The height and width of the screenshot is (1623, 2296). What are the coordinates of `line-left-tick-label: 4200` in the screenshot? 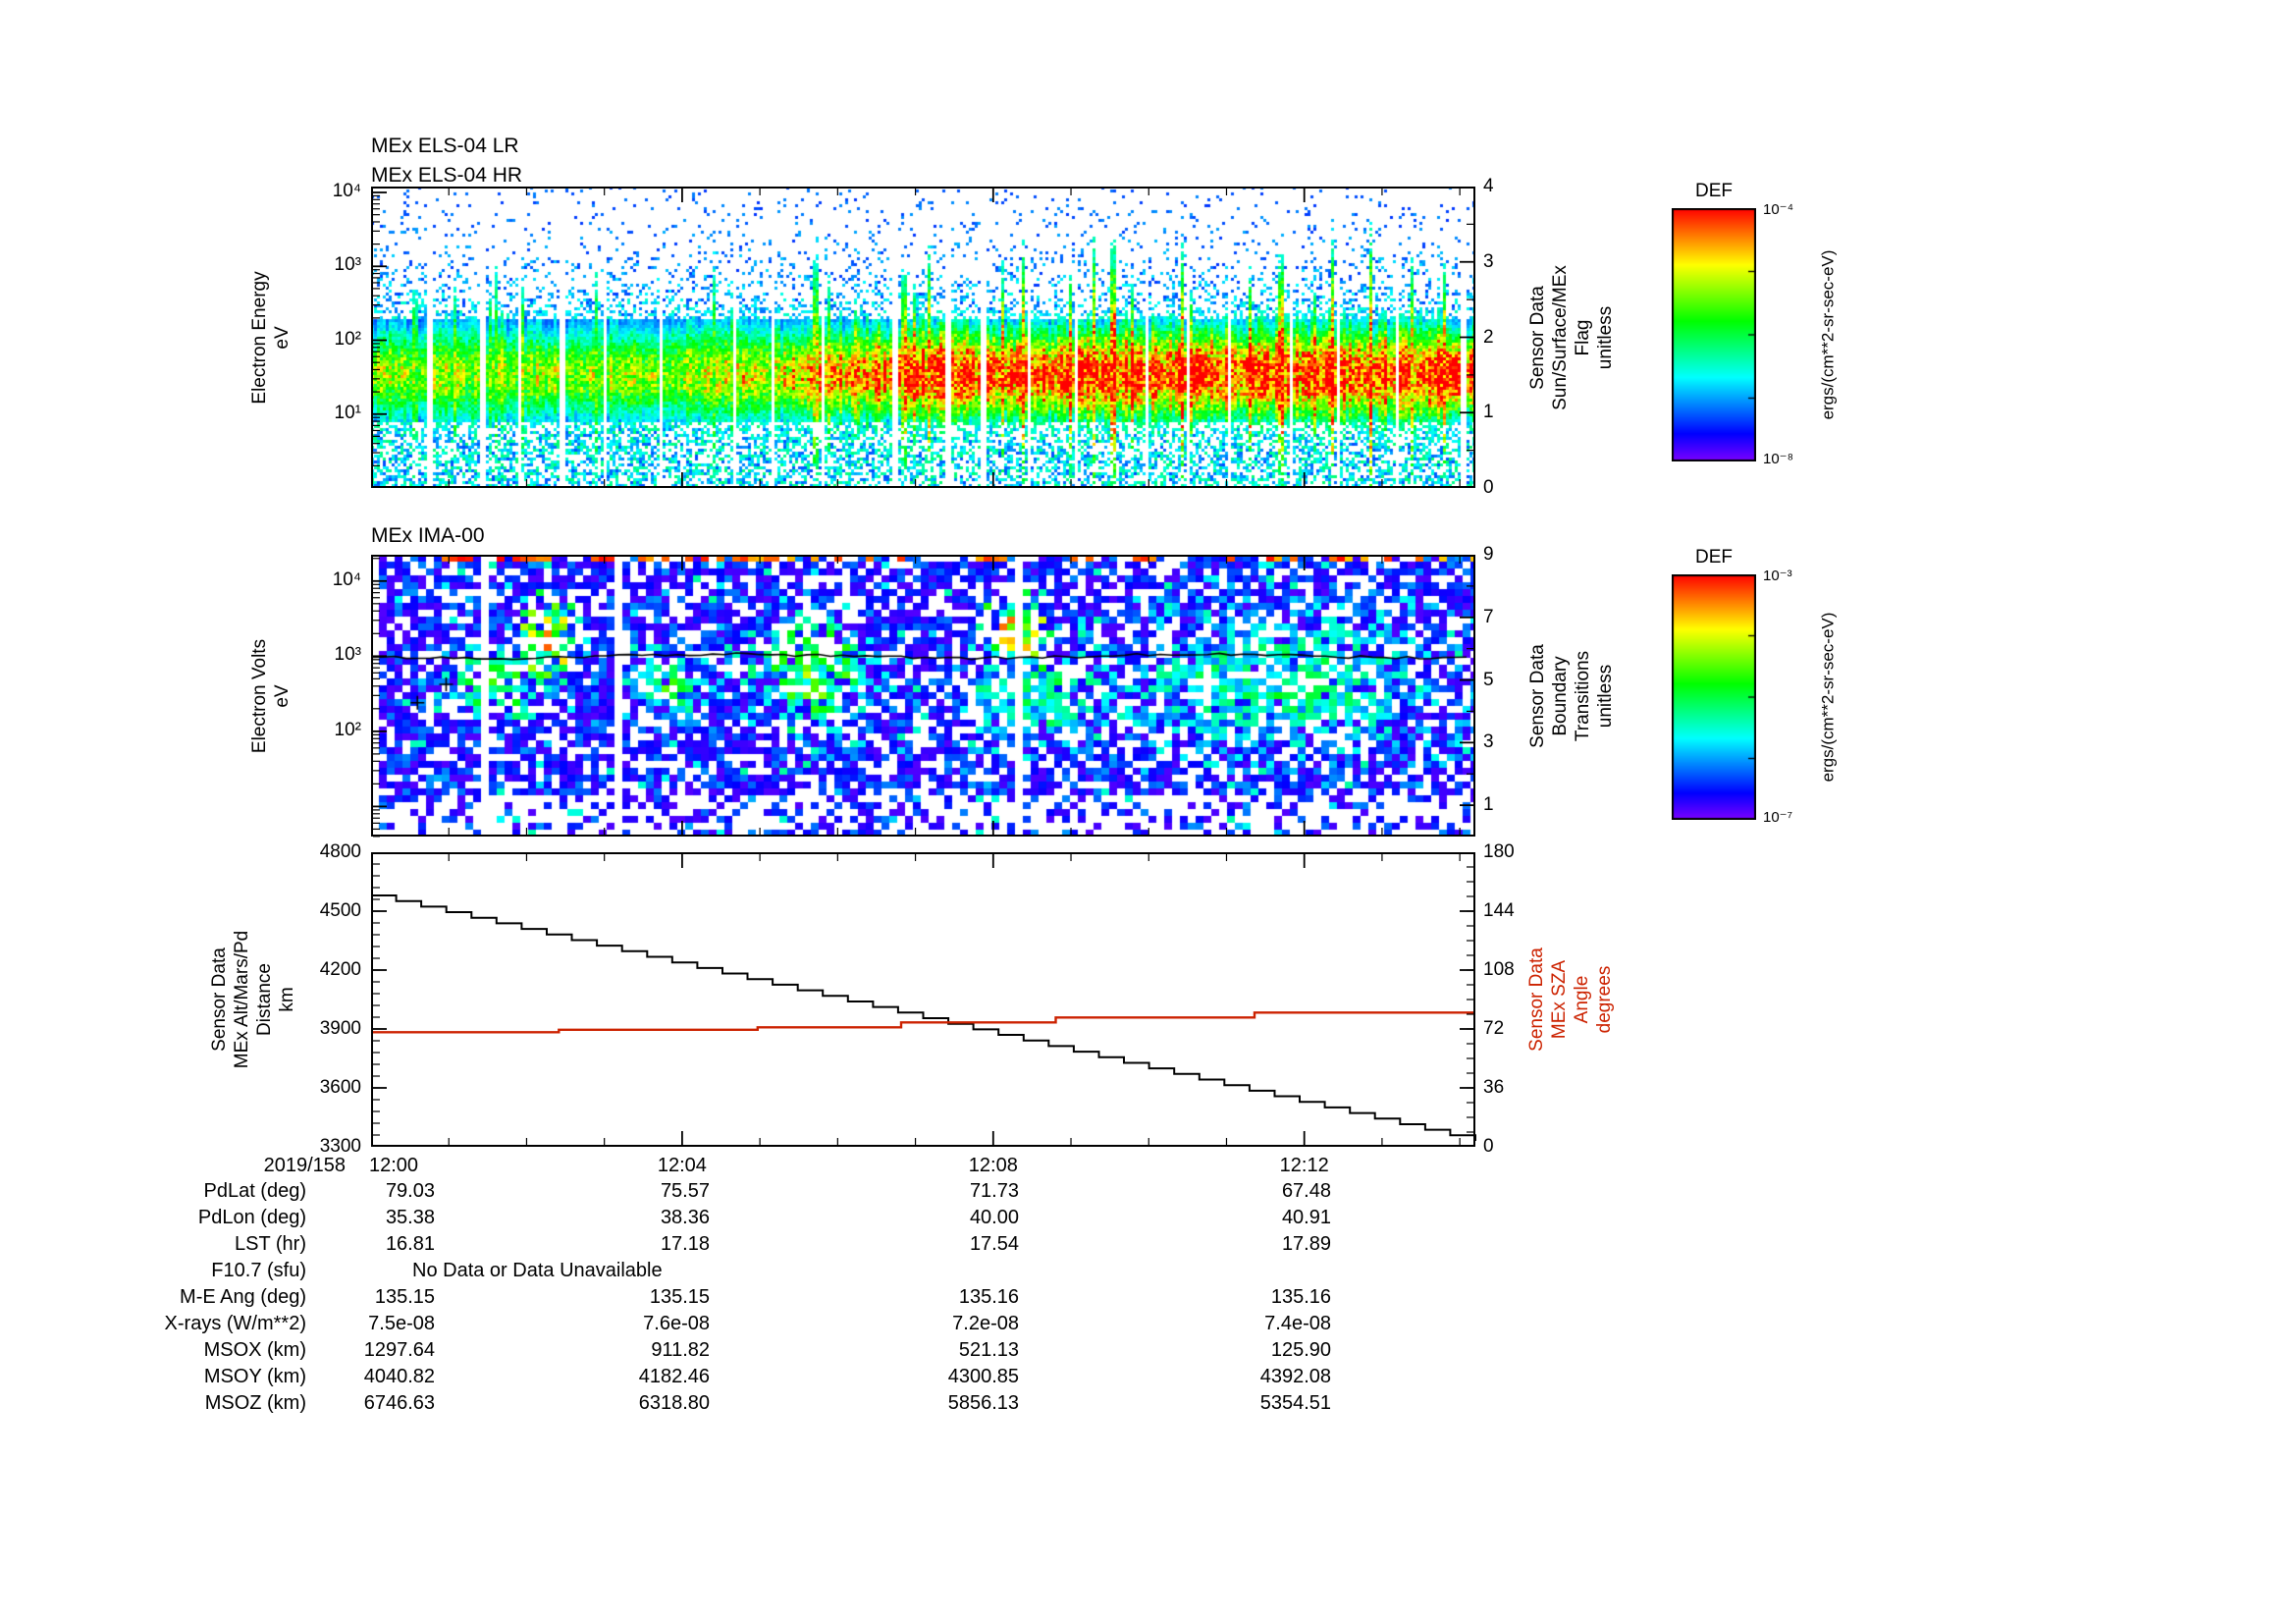 It's located at (340, 969).